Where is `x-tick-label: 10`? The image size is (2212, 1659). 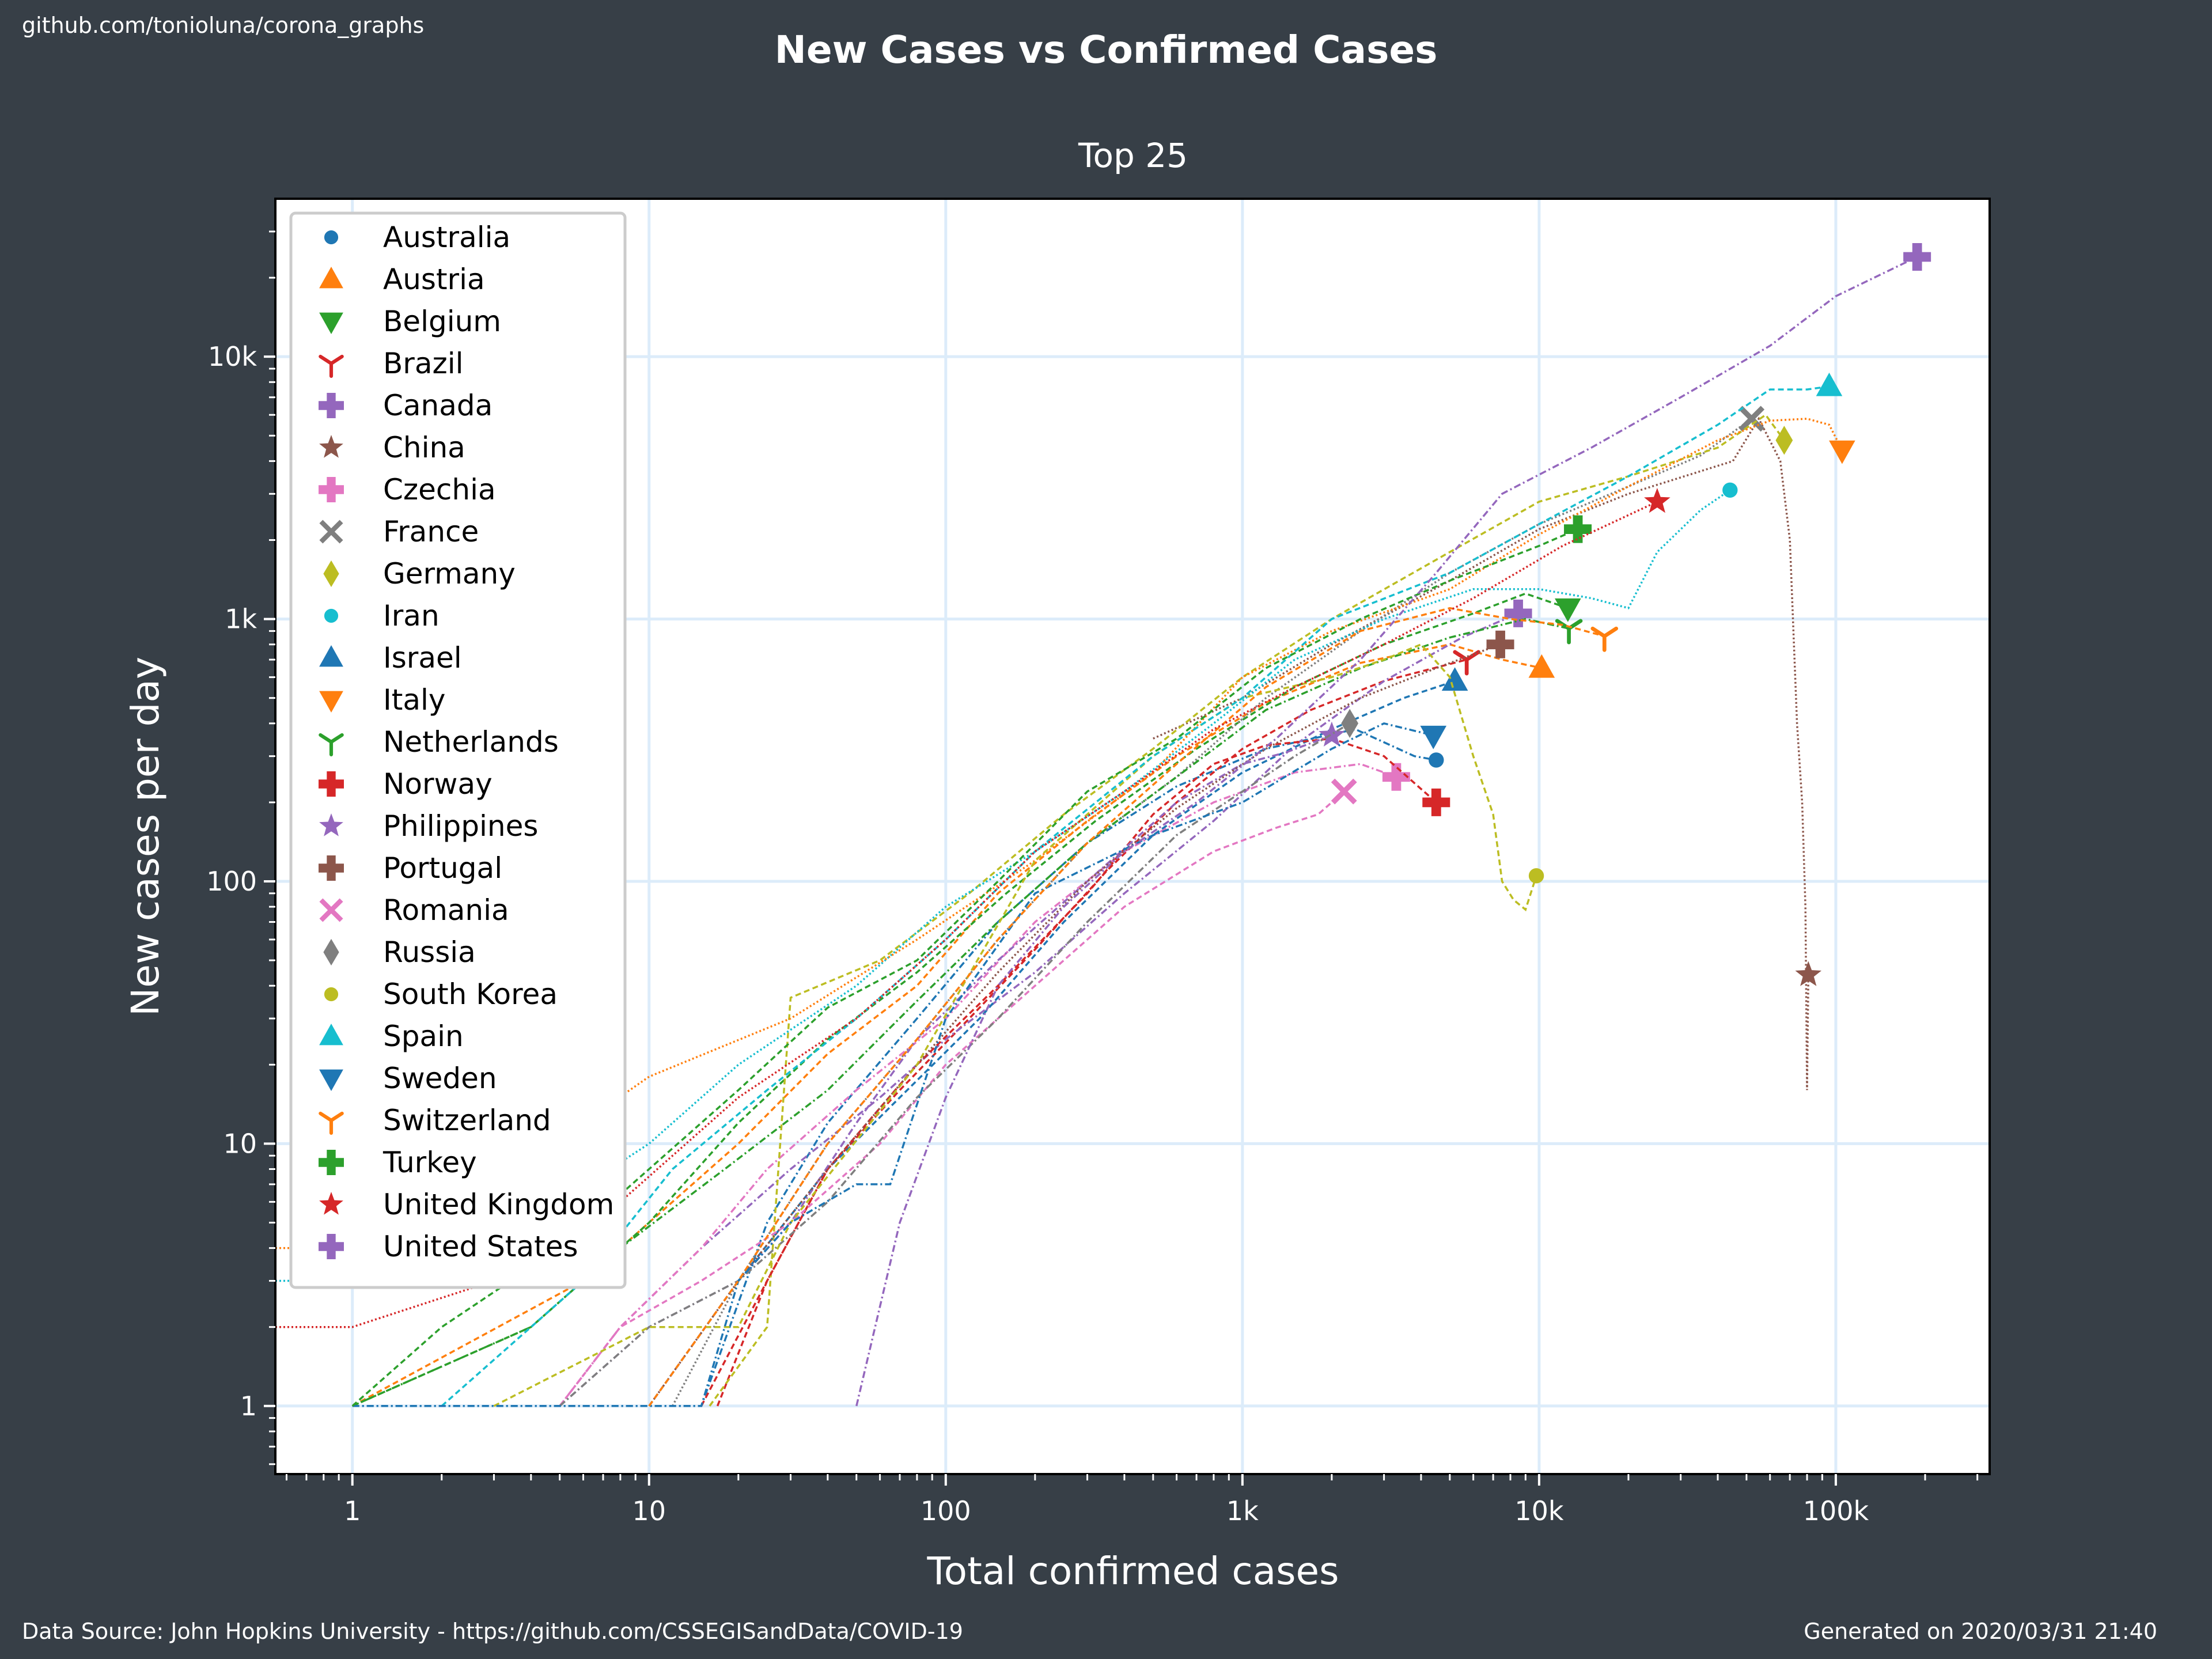
x-tick-label: 10 is located at coordinates (649, 1511).